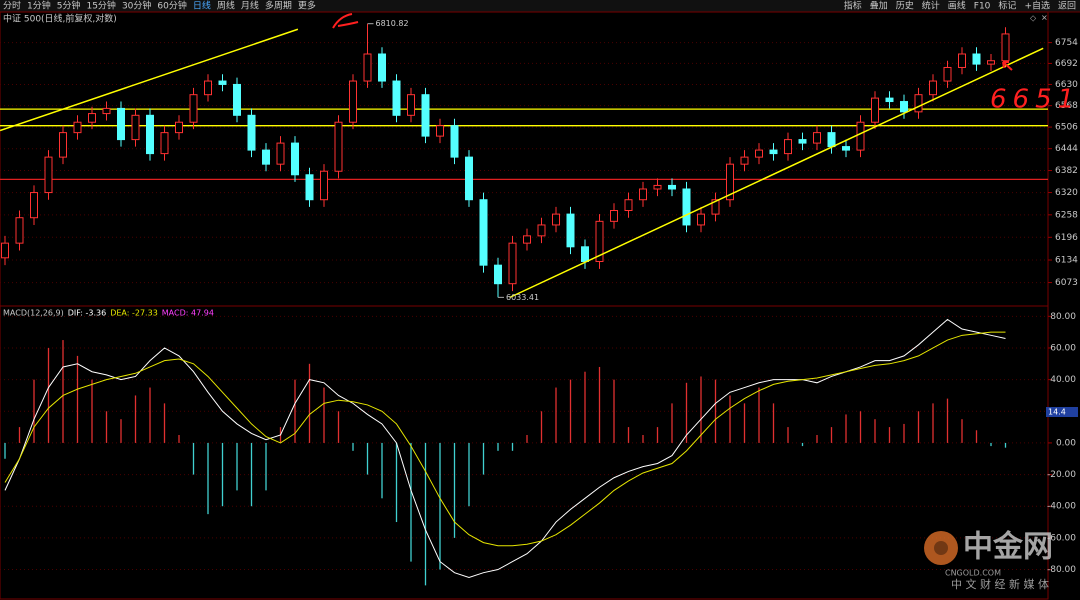 Image resolution: width=1080 pixels, height=600 pixels. Describe the element at coordinates (957, 6) in the screenshot. I see `toolbar-button: 画线` at that location.